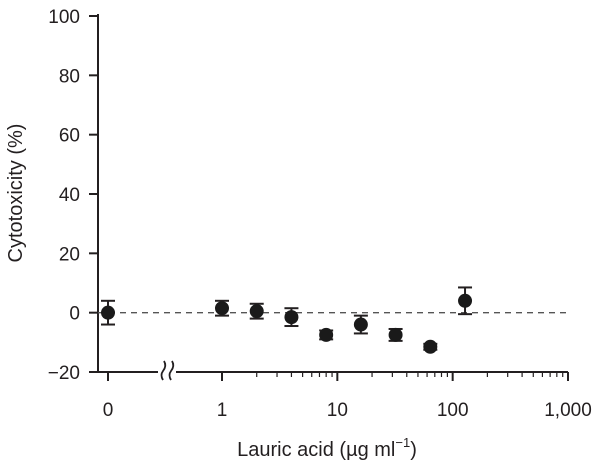 This screenshot has width=601, height=471. Describe the element at coordinates (413, 450) in the screenshot. I see `x-axis-title-suffix: )` at that location.